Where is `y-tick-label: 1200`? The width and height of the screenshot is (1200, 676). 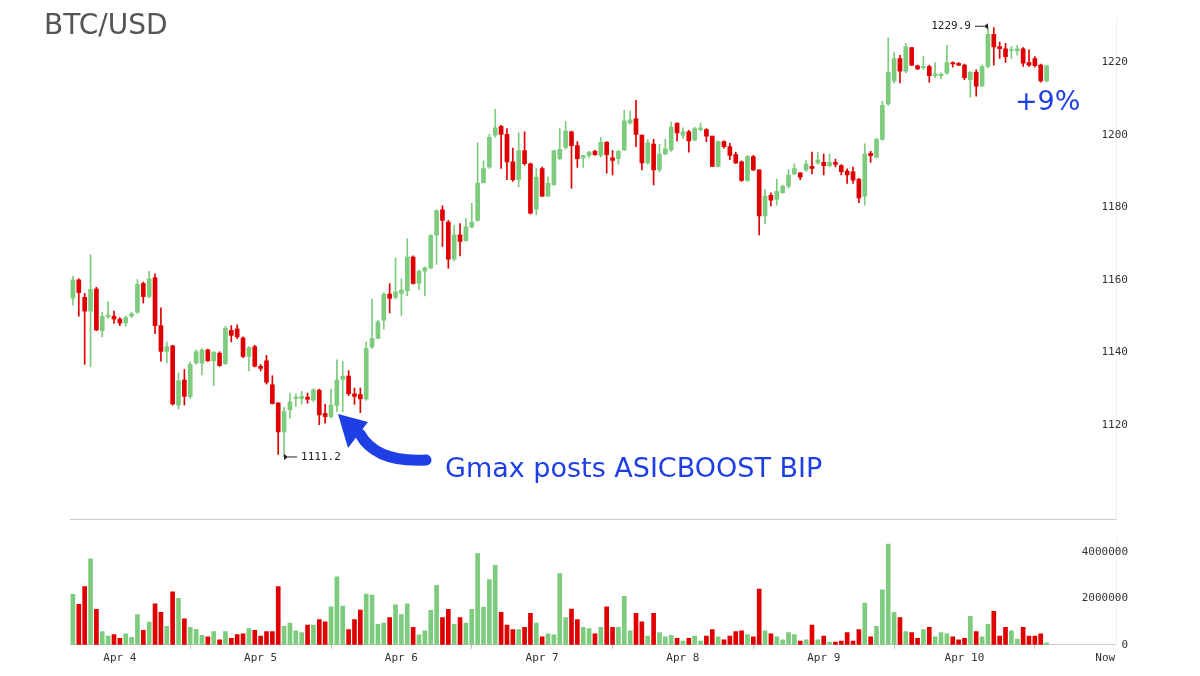 y-tick-label: 1200 is located at coordinates (1114, 134).